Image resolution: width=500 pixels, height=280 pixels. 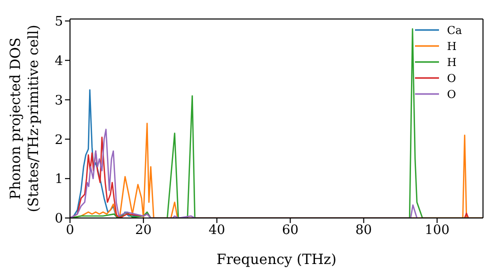 What do you see at coordinates (143, 230) in the screenshot?
I see `x-tick-label: 20` at bounding box center [143, 230].